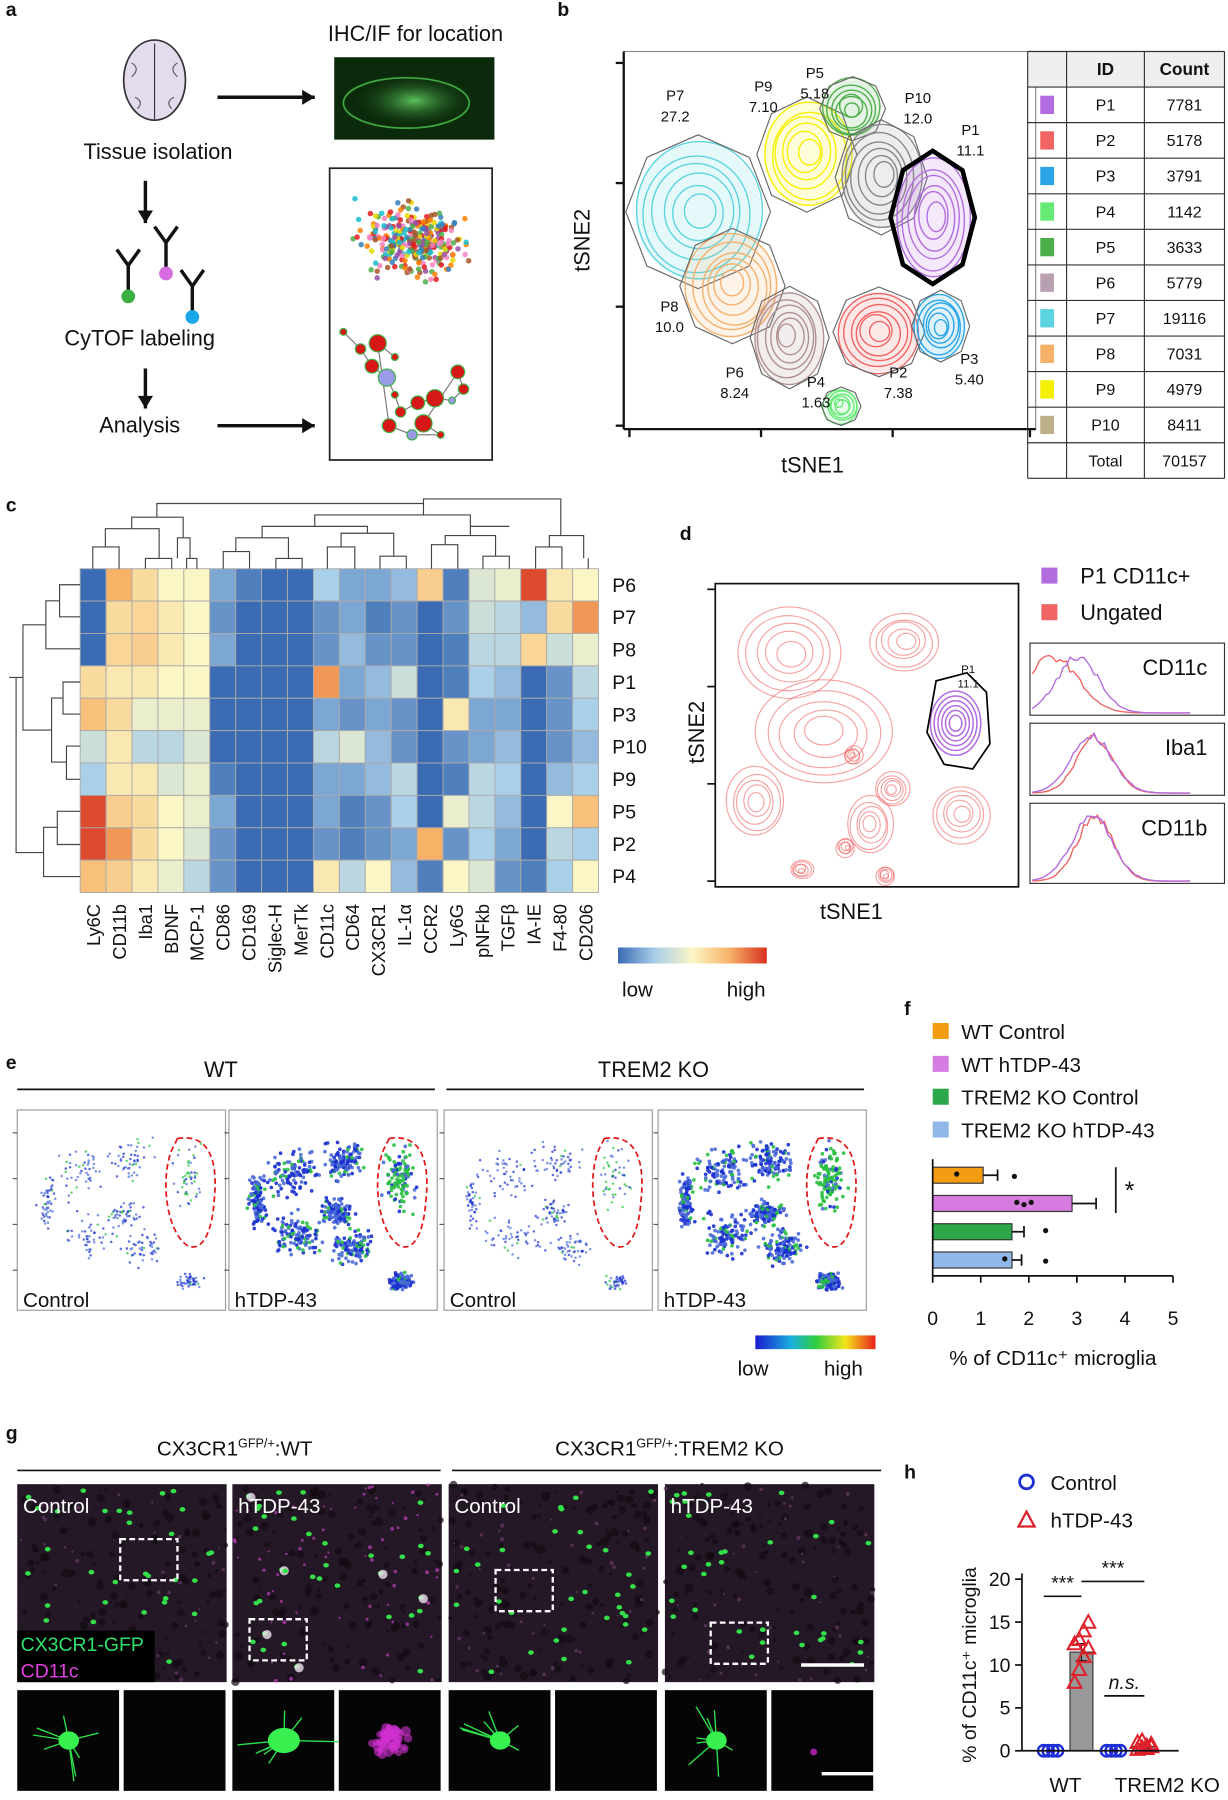 This screenshot has width=1228, height=1800. I want to click on condition-label: Control, so click(56, 1300).